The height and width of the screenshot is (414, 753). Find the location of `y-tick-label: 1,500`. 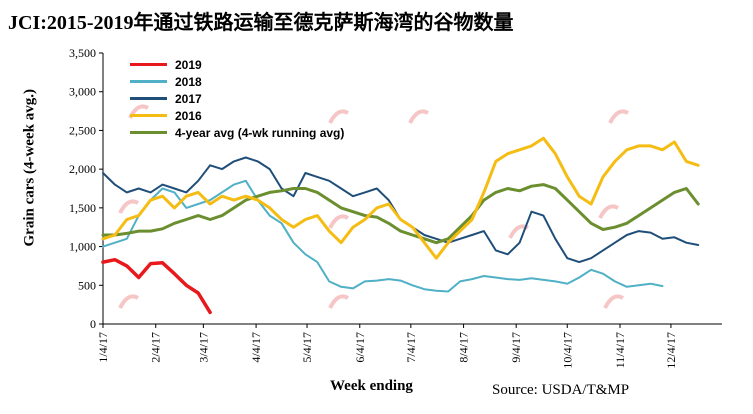

y-tick-label: 1,500 is located at coordinates (82, 208).